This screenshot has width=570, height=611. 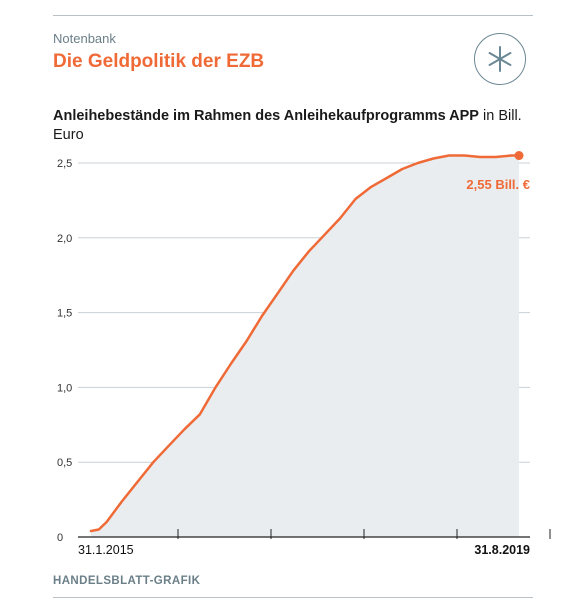 I want to click on chart-title-unit: in Bill. Euro, so click(x=287, y=125).